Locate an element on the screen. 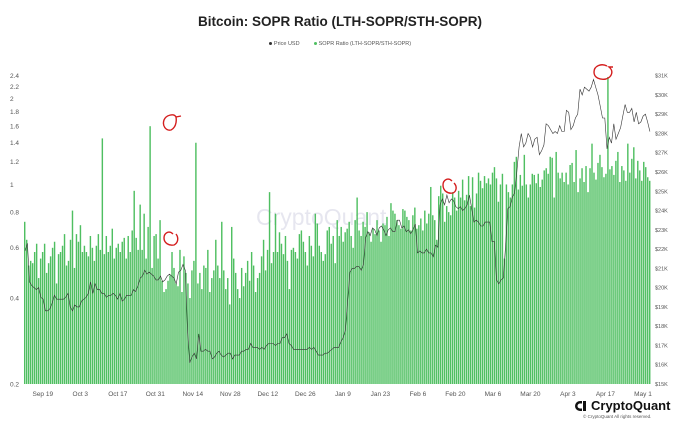 The image size is (680, 428). left-axis: 0.2 0.4 0.6 0.8 1 1.2 1.4 1.6 1.8 2 2.2 2.4 is located at coordinates (14, 230).